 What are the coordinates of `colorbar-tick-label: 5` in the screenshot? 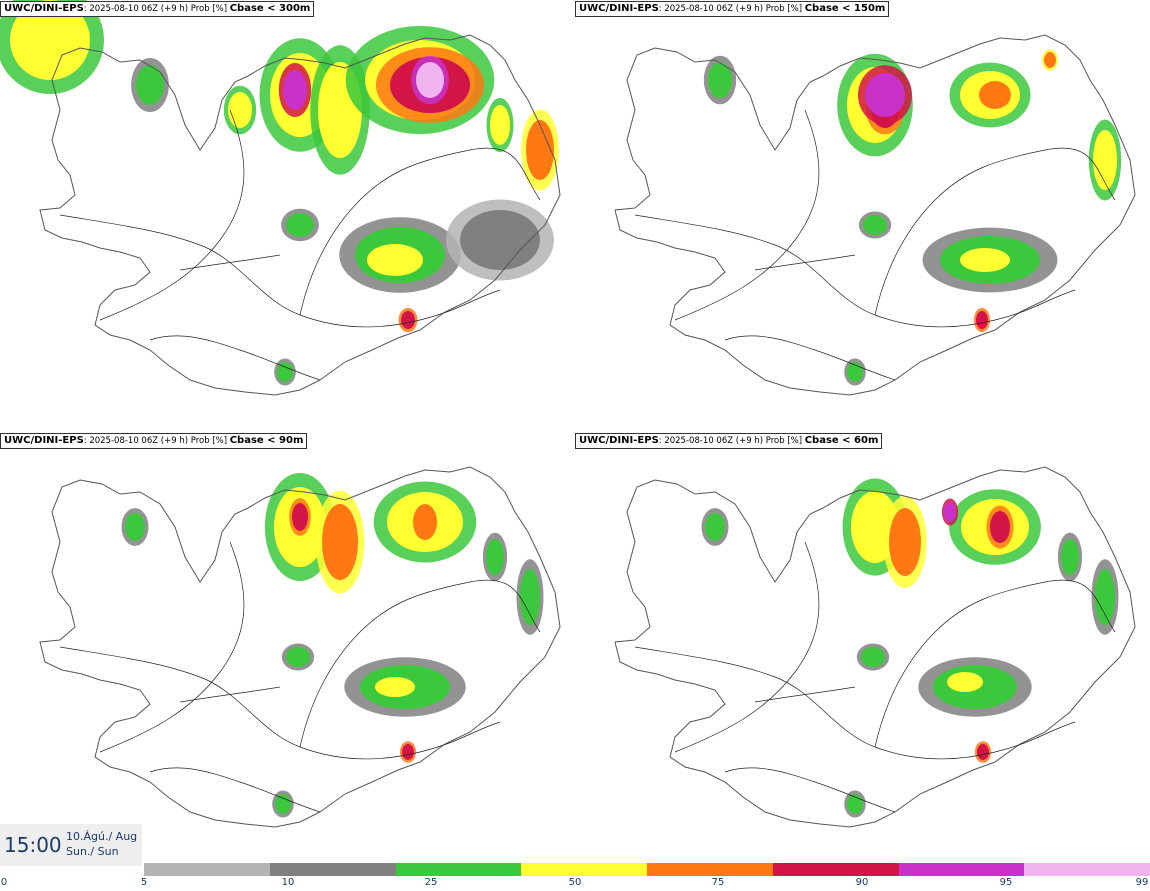 It's located at (144, 882).